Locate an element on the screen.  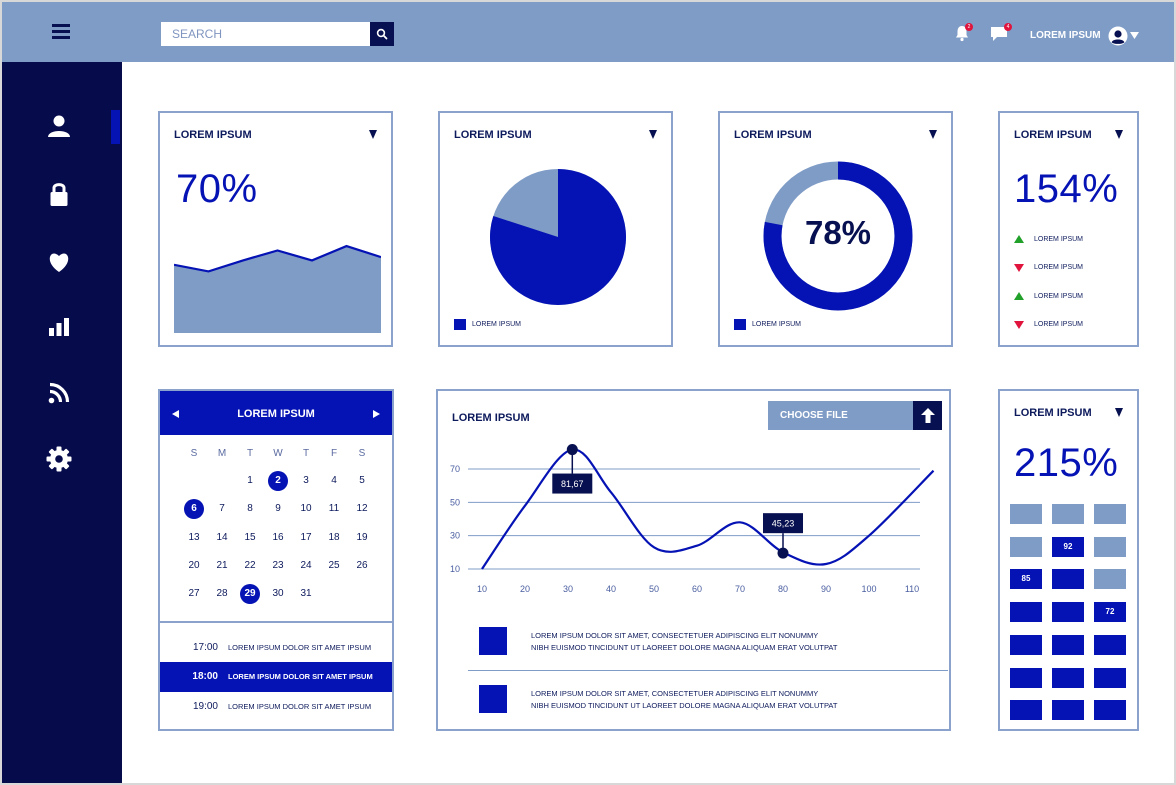
calendar-day-selected: 6 is located at coordinates (194, 509).